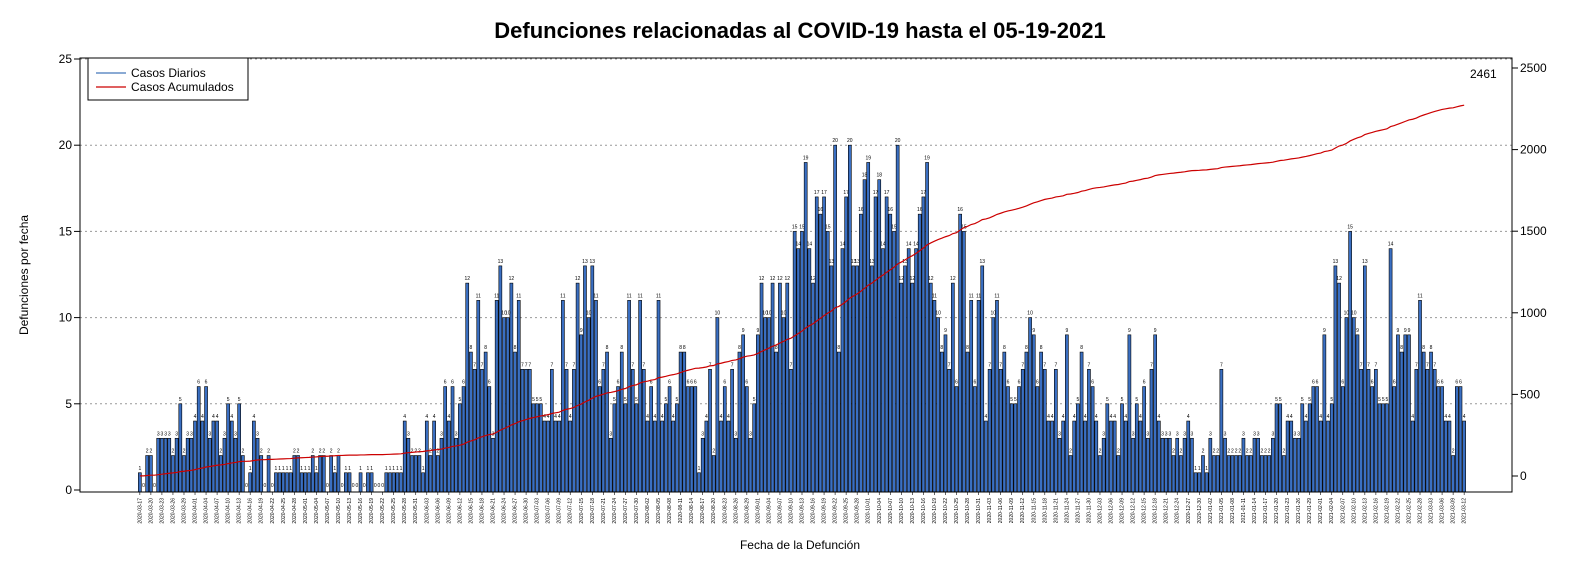 The height and width of the screenshot is (576, 1584). I want to click on bar-value-label: 13, so click(854, 262).